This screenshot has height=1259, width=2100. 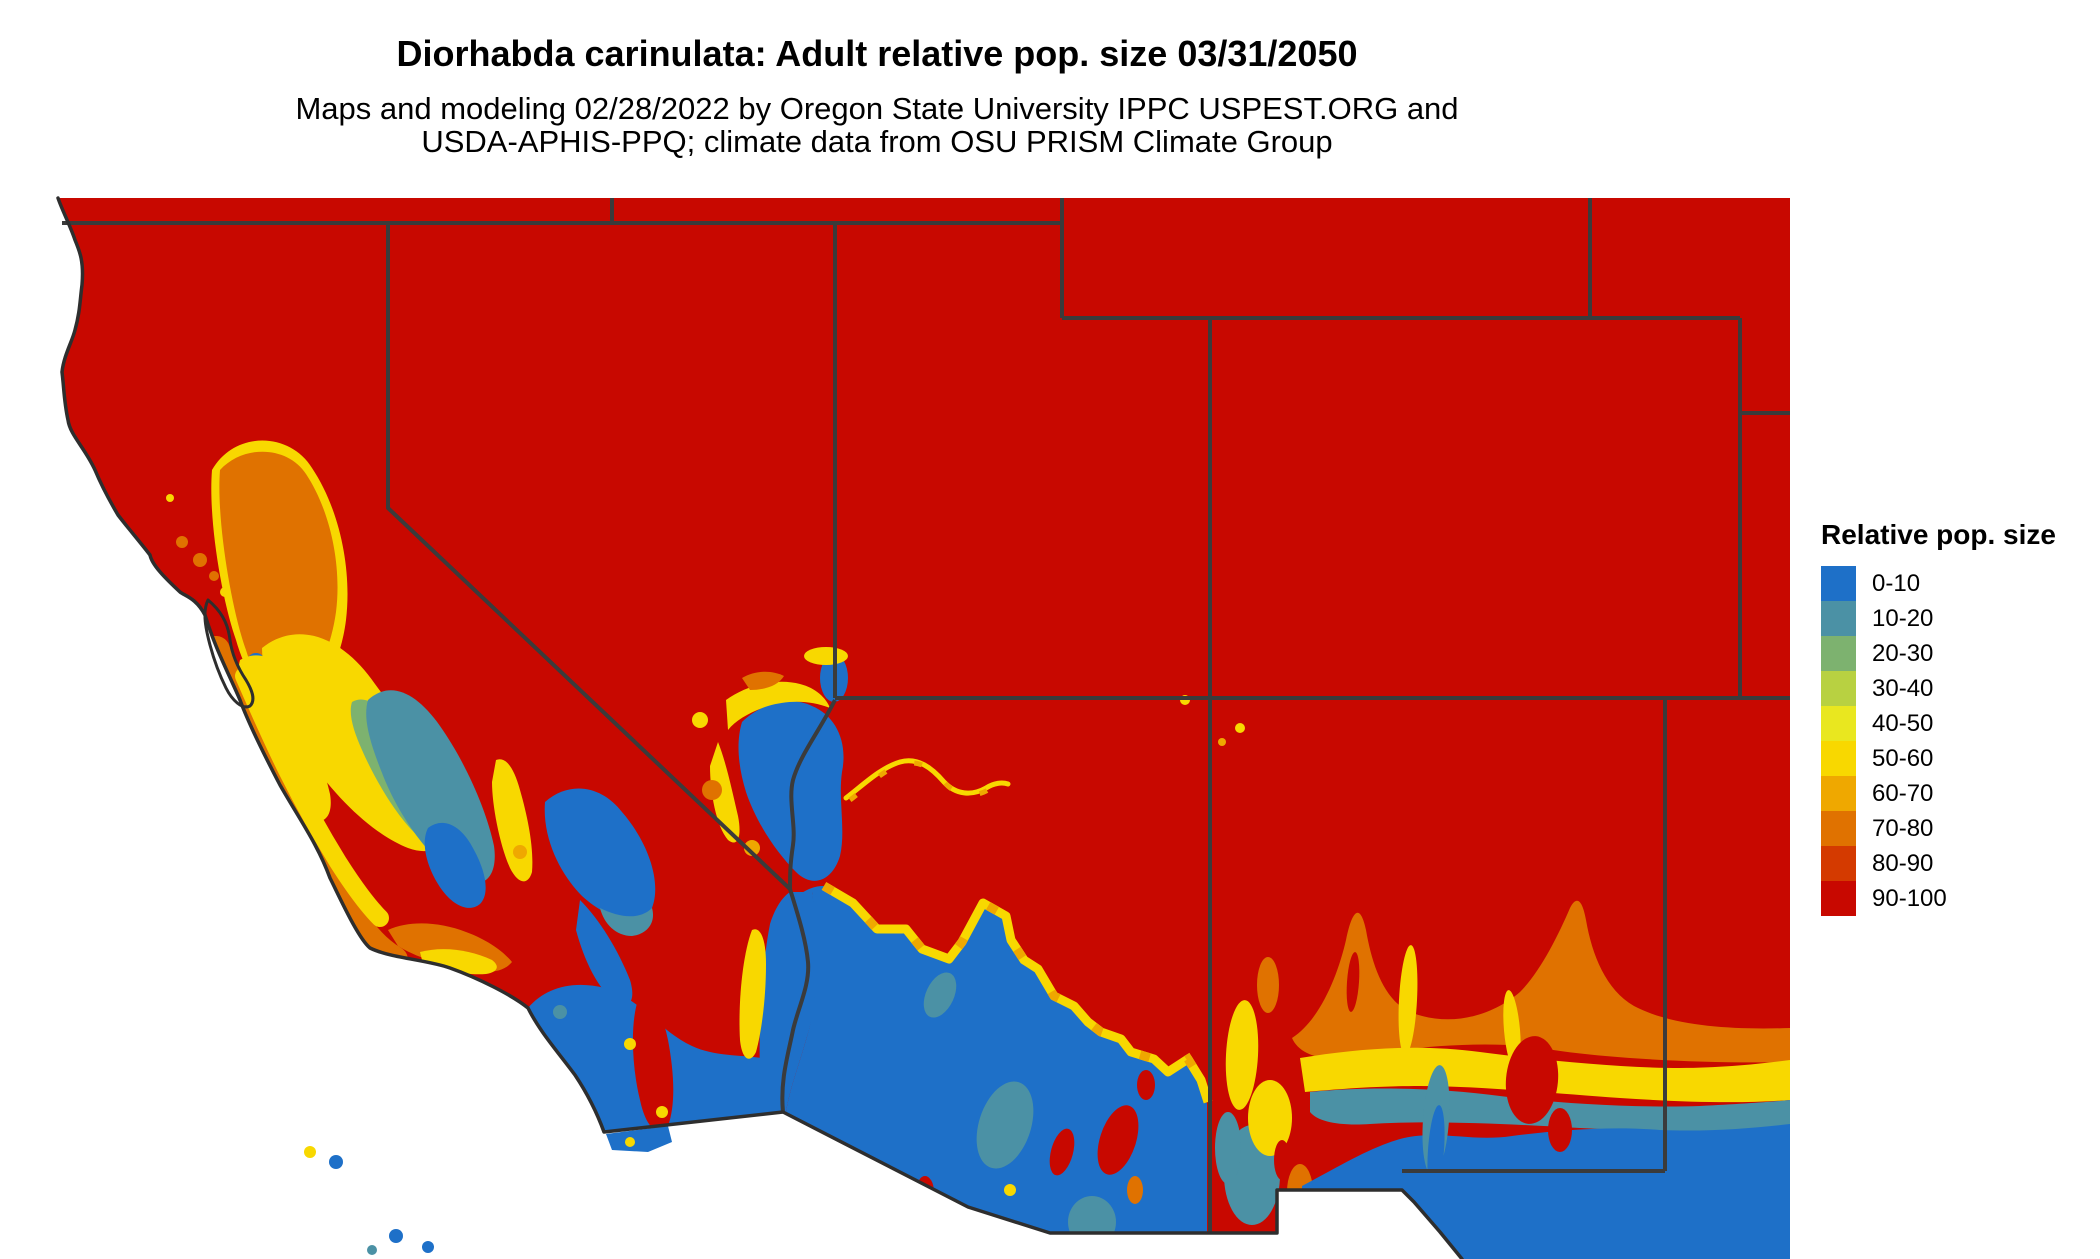 What do you see at coordinates (1938, 793) in the screenshot?
I see `legend-row: 60-70` at bounding box center [1938, 793].